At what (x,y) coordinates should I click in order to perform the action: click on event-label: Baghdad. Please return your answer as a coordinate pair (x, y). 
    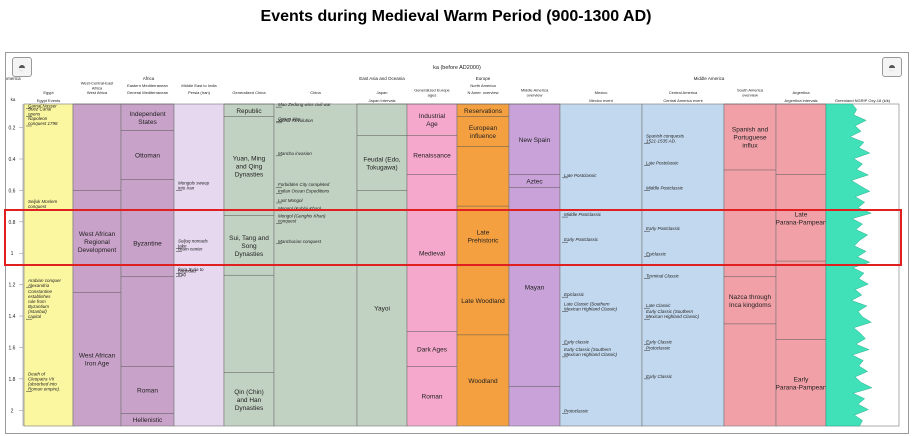
    Looking at the image, I should click on (187, 271).